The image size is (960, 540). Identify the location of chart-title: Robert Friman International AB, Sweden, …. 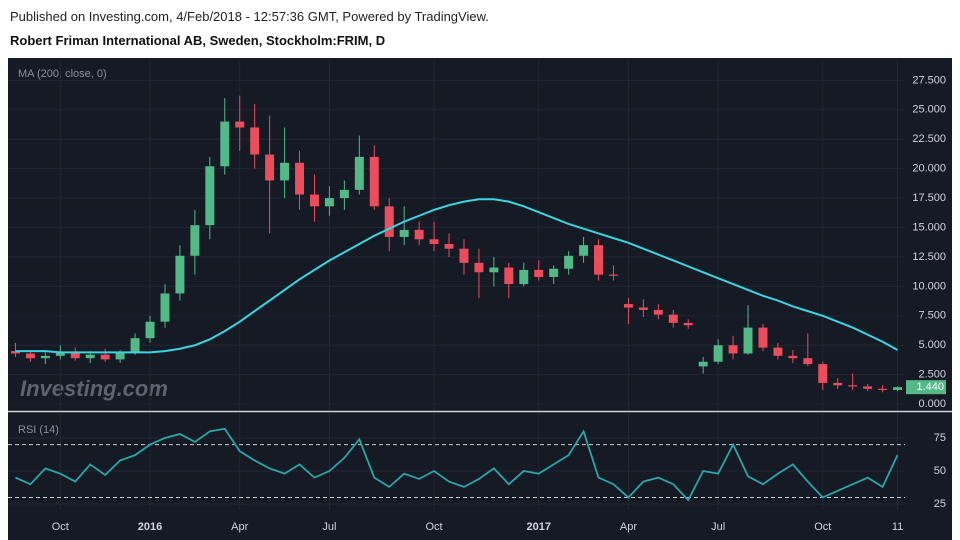
(198, 40).